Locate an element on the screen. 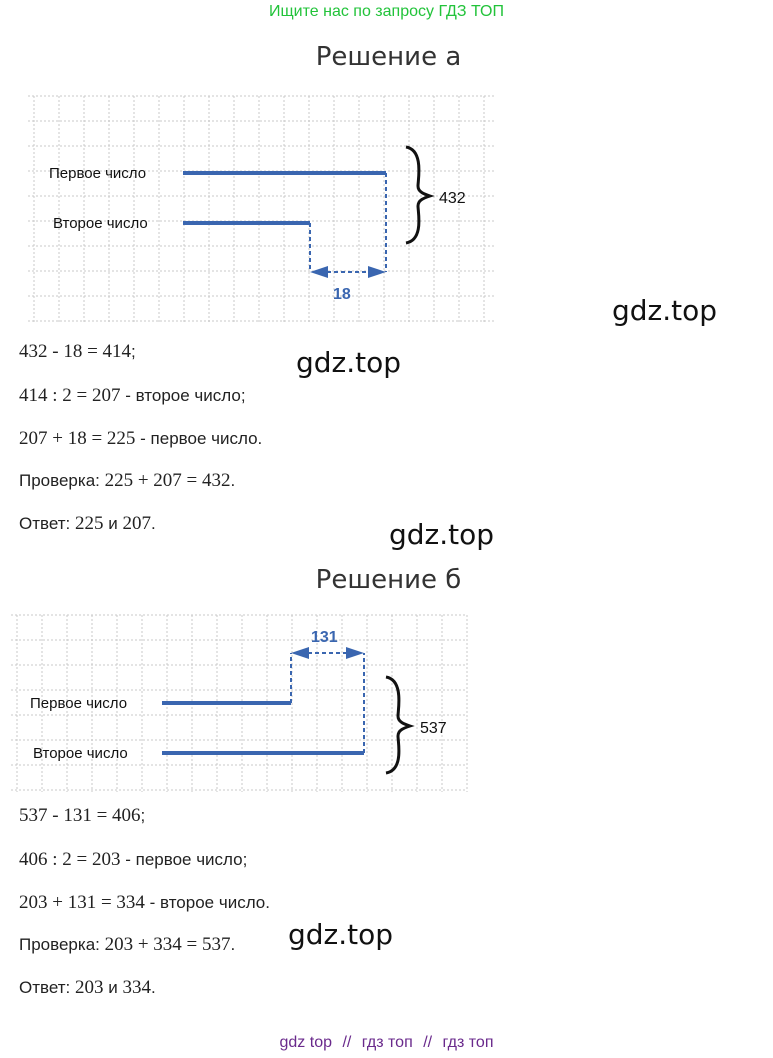 Image resolution: width=773 pixels, height=1058 pixels. second-label-a: Второе число is located at coordinates (100, 223).